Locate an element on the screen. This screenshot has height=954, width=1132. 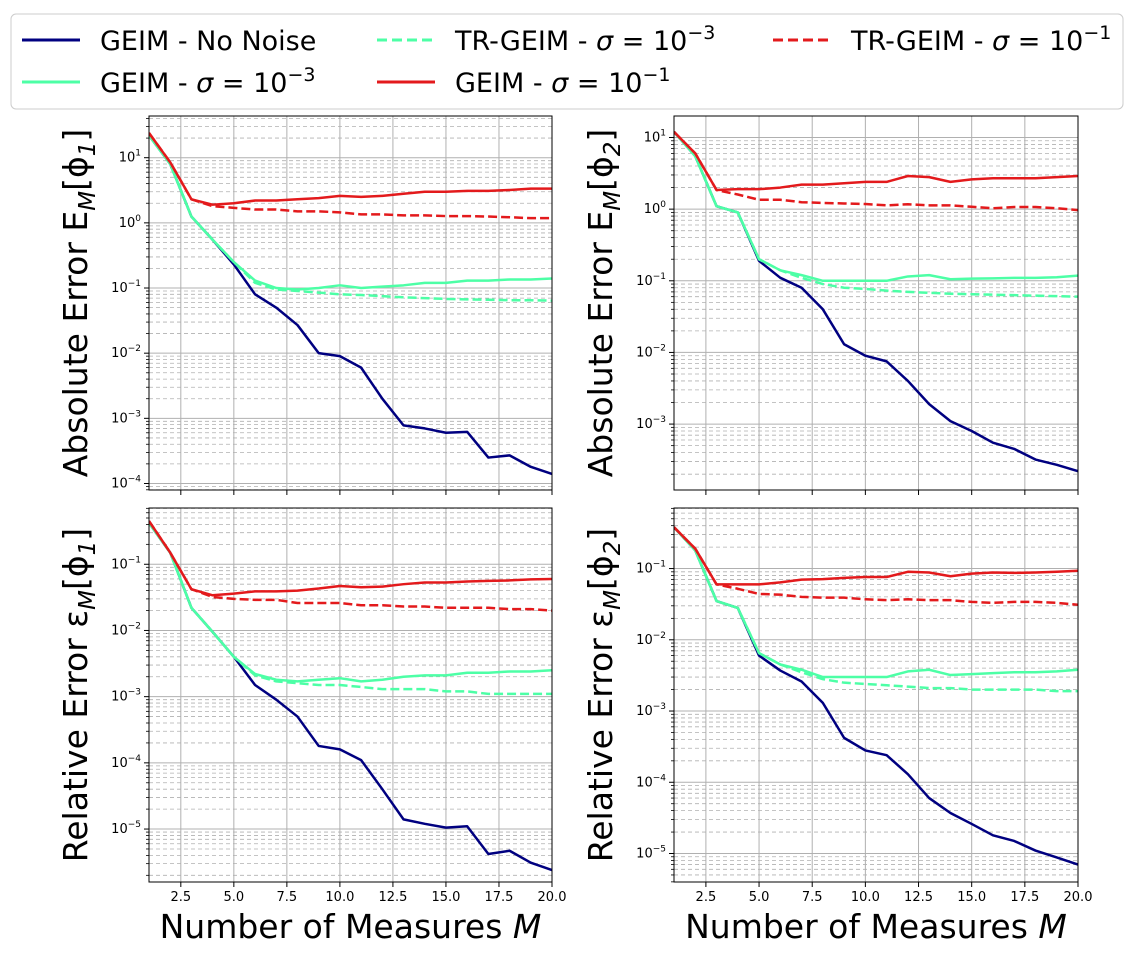
legend-item: GEIM - σ = 10−3 is located at coordinates (168, 81).